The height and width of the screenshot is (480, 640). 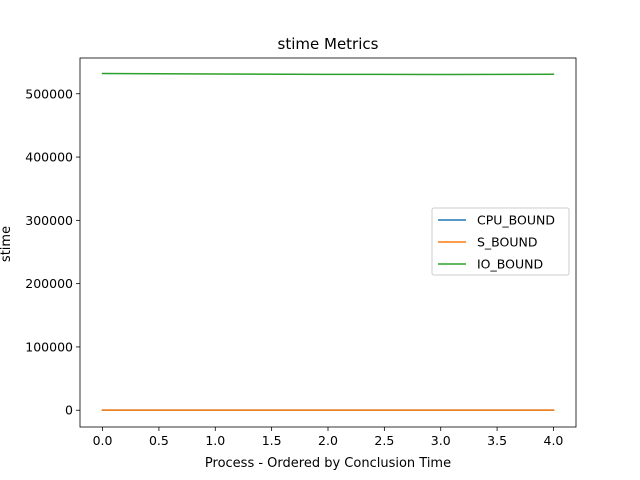 What do you see at coordinates (328, 74) in the screenshot?
I see `series-line-io-bound` at bounding box center [328, 74].